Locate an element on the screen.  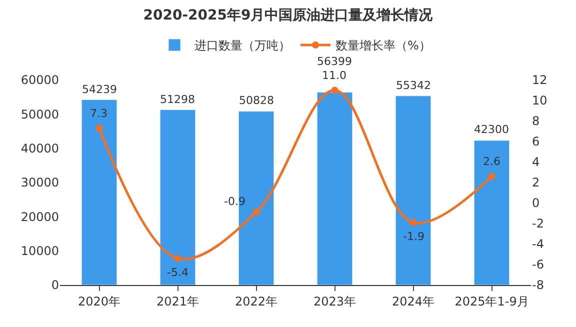
y2-tick-label: 10 is located at coordinates (540, 101).